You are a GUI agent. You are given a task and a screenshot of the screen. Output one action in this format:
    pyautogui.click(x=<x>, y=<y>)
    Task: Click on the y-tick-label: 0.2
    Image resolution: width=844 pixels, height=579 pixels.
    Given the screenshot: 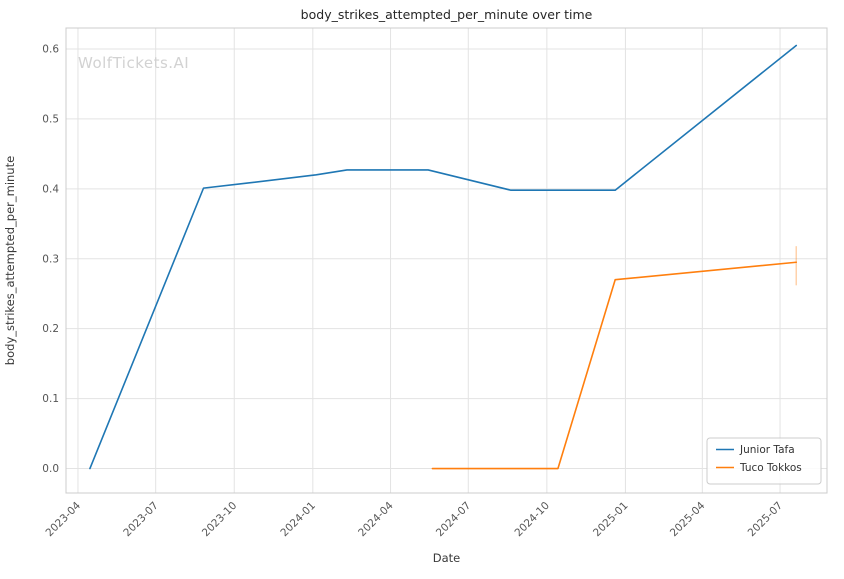 What is the action you would take?
    pyautogui.click(x=50, y=329)
    